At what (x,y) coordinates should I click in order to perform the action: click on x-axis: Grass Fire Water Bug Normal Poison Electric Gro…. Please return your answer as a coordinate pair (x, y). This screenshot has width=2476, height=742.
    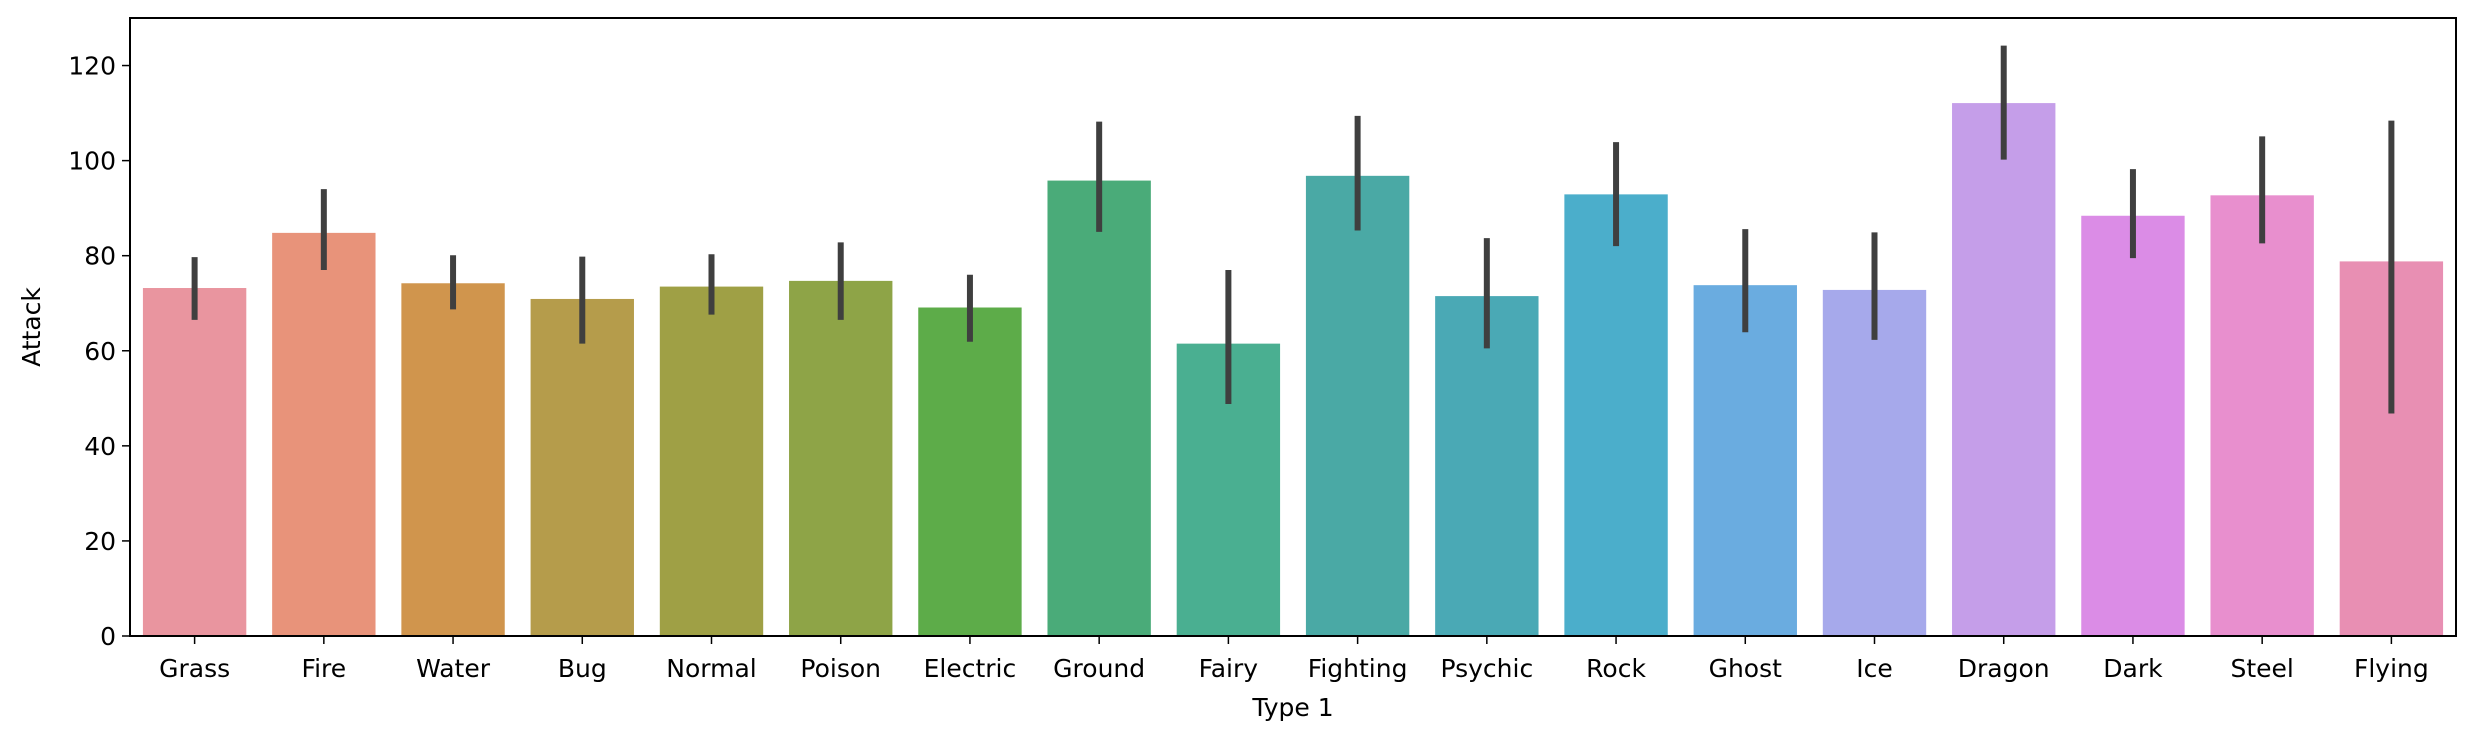
    Looking at the image, I should click on (1294, 659).